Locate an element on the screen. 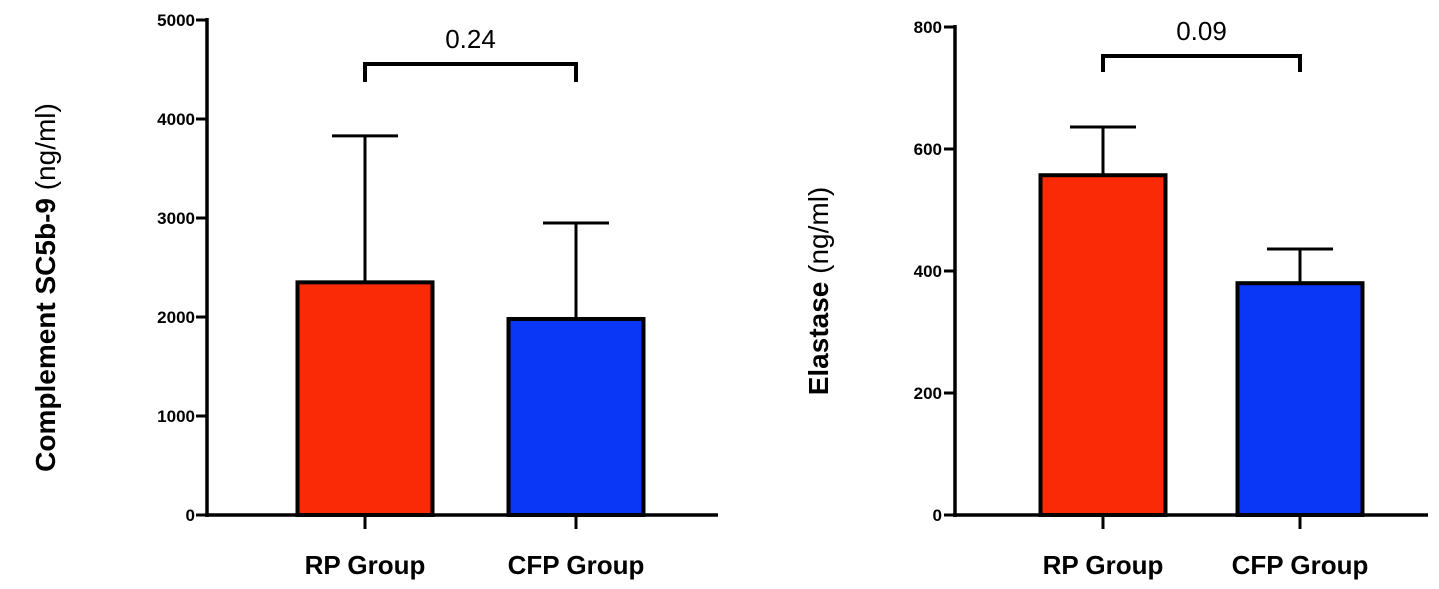 This screenshot has width=1439, height=589. y-tick-label: 200 is located at coordinates (928, 393).